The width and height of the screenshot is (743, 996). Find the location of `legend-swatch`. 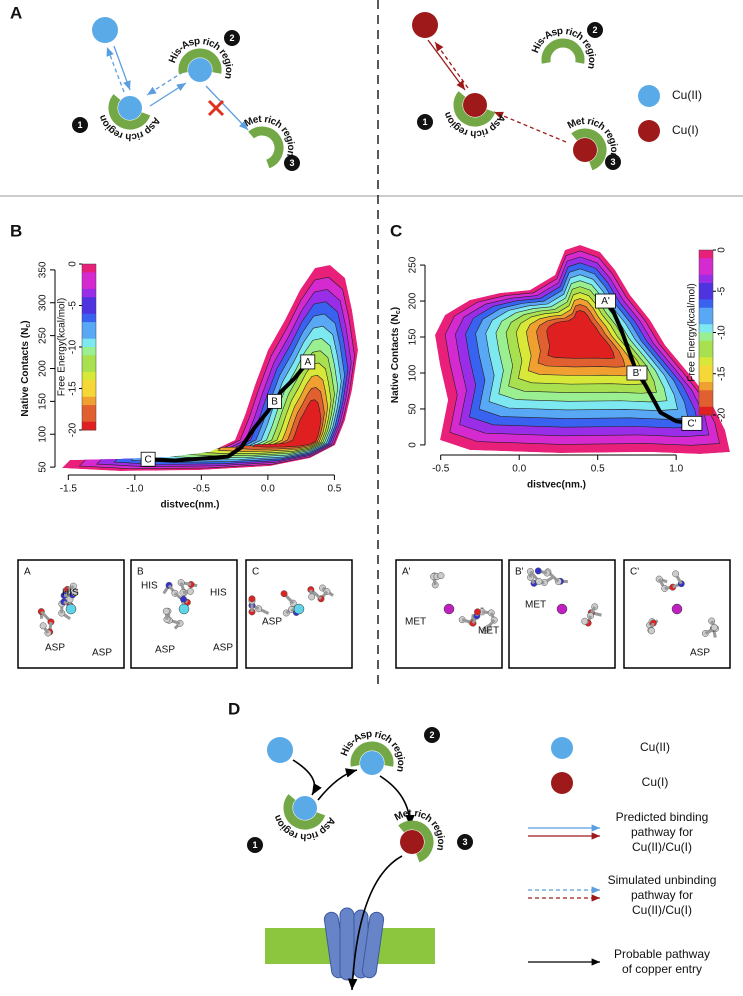

legend-swatch is located at coordinates (649, 96).